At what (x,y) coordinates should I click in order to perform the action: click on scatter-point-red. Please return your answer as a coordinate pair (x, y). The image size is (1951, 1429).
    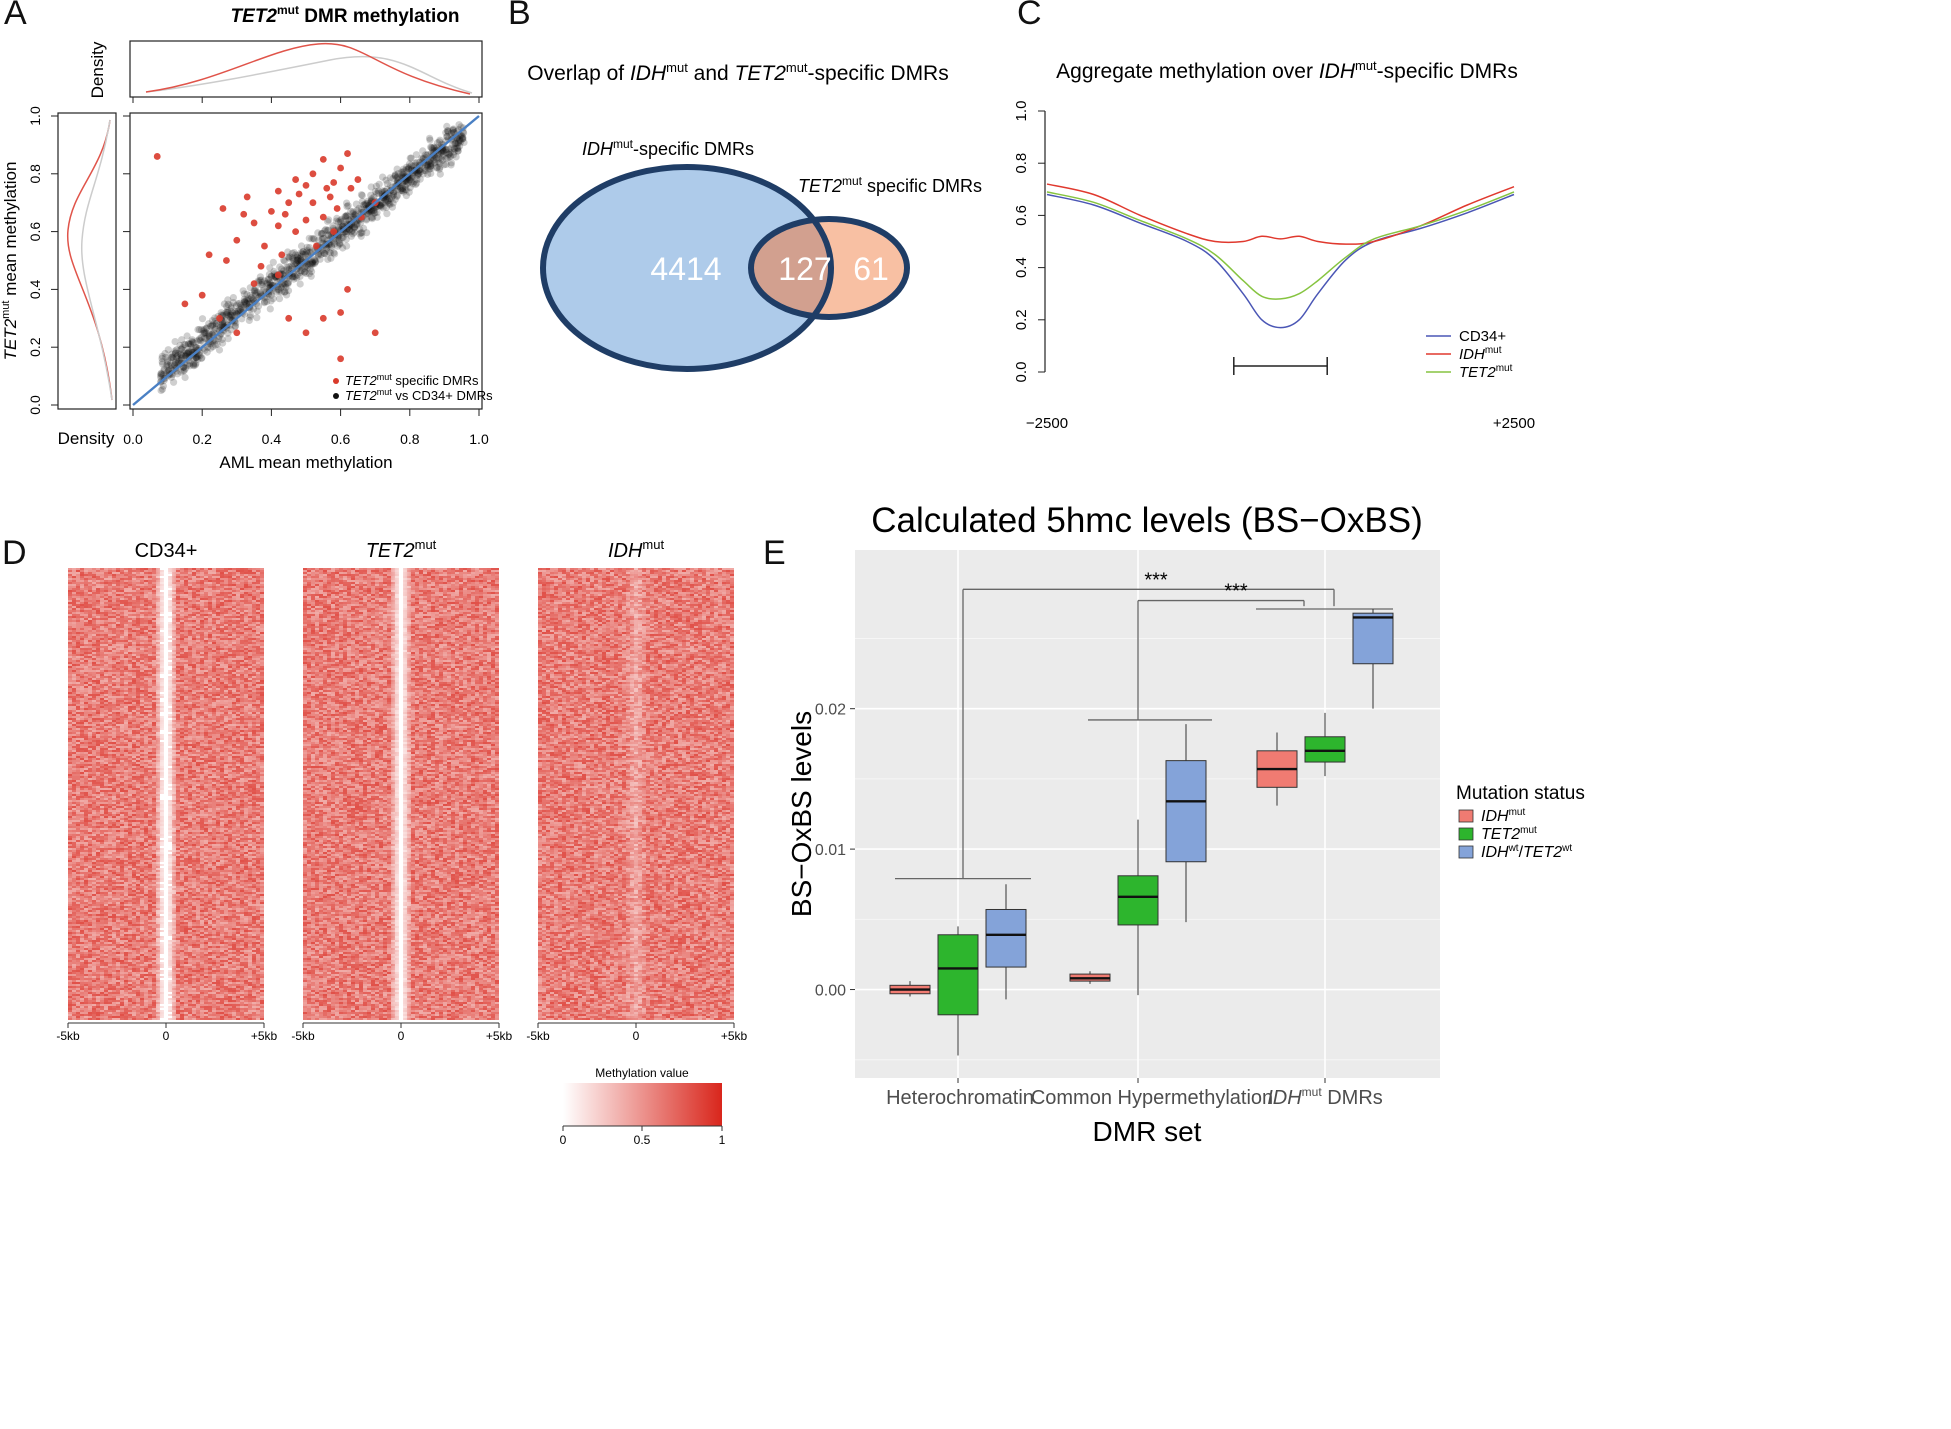
    Looking at the image, I should click on (285, 214).